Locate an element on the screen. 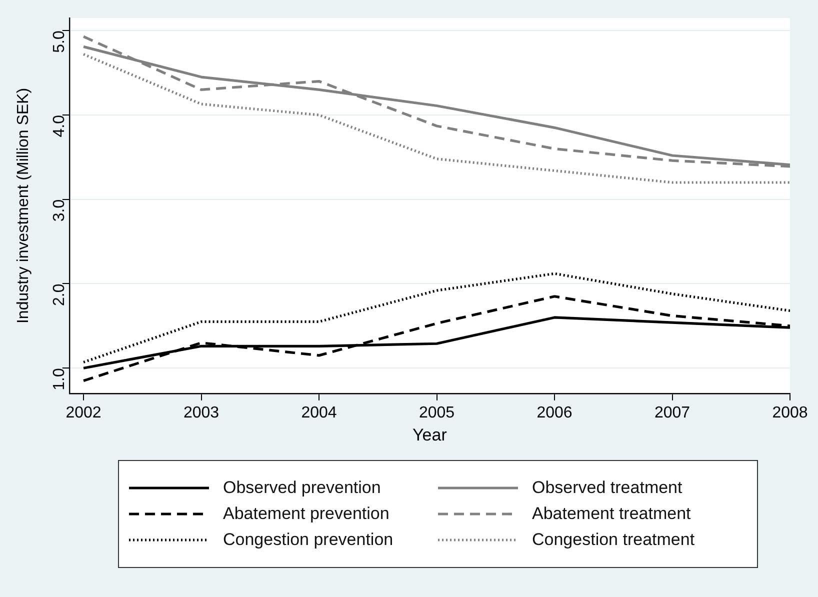 This screenshot has width=818, height=597. x-tick-label: 2004 is located at coordinates (319, 413).